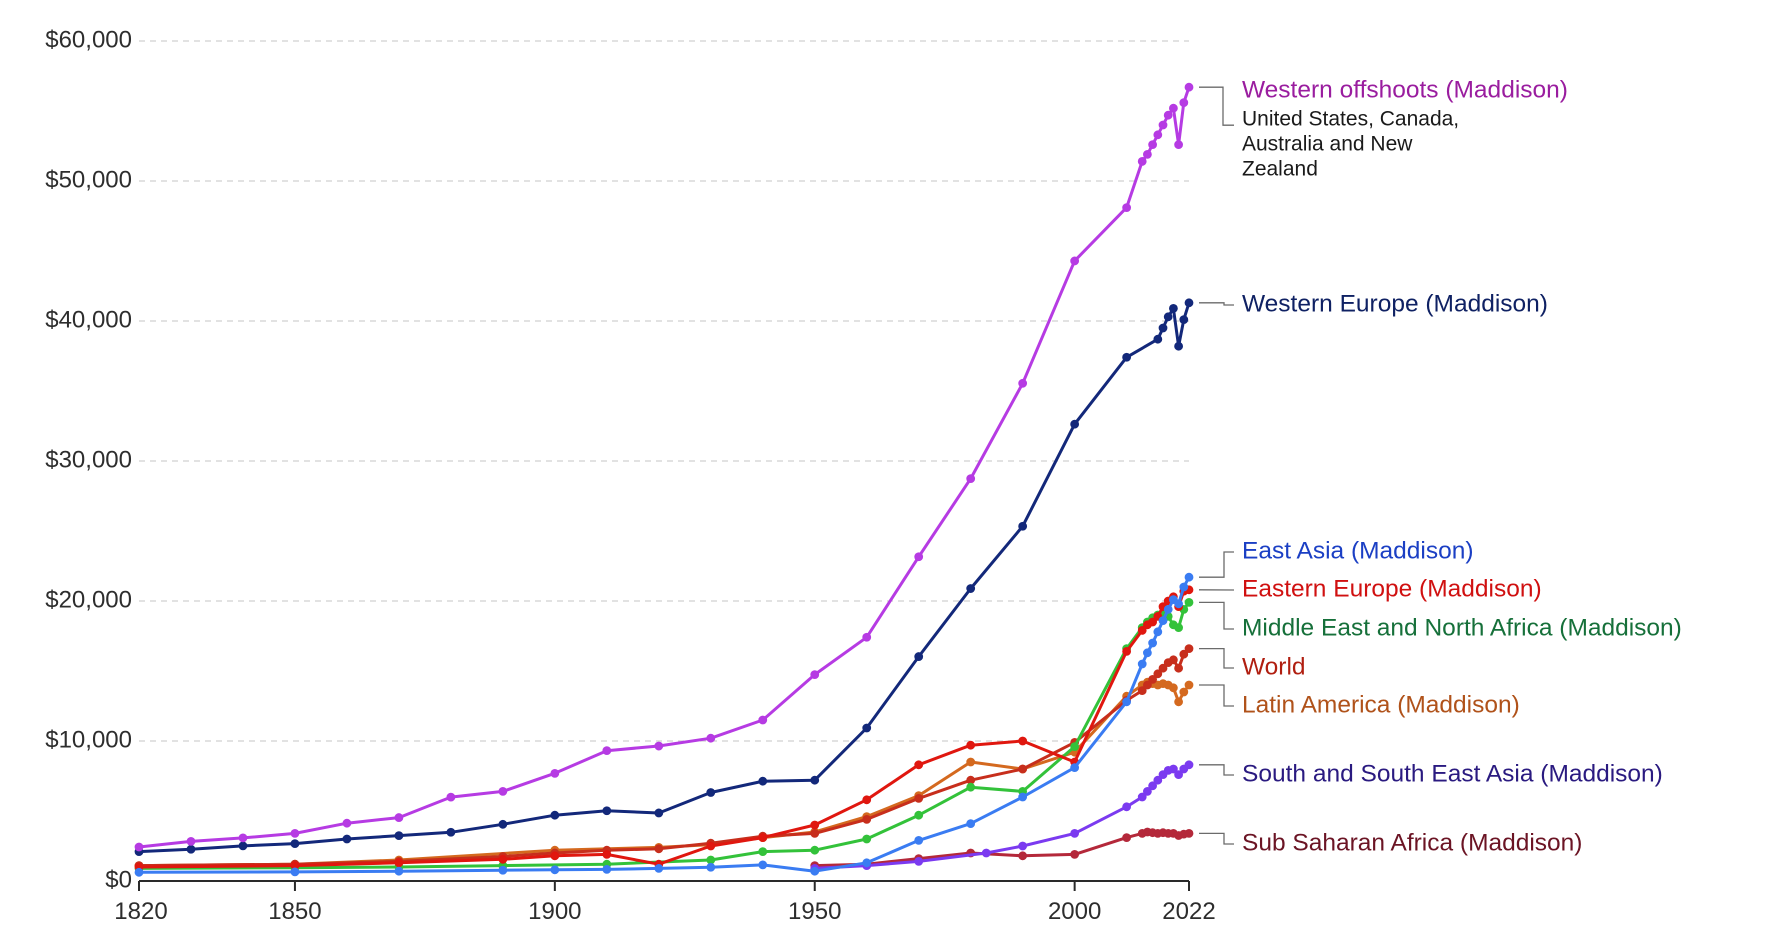 The image size is (1772, 947). What do you see at coordinates (1462, 627) in the screenshot?
I see `legend-label: Middle East and North Africa (Maddison)` at bounding box center [1462, 627].